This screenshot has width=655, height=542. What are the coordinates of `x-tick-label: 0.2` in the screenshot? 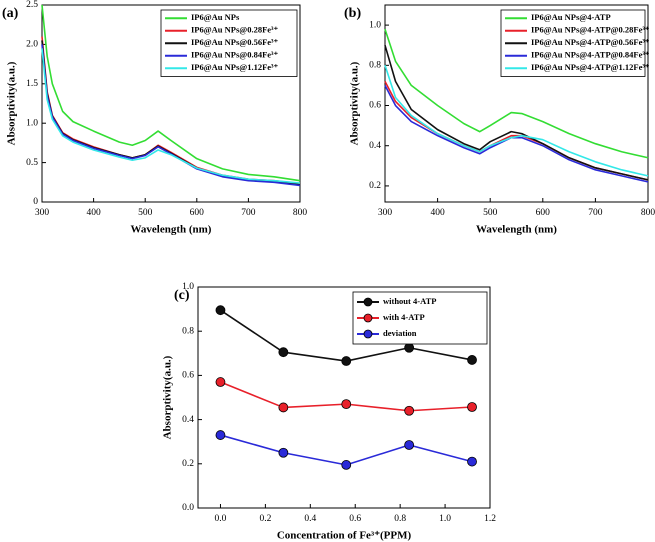 It's located at (265, 519).